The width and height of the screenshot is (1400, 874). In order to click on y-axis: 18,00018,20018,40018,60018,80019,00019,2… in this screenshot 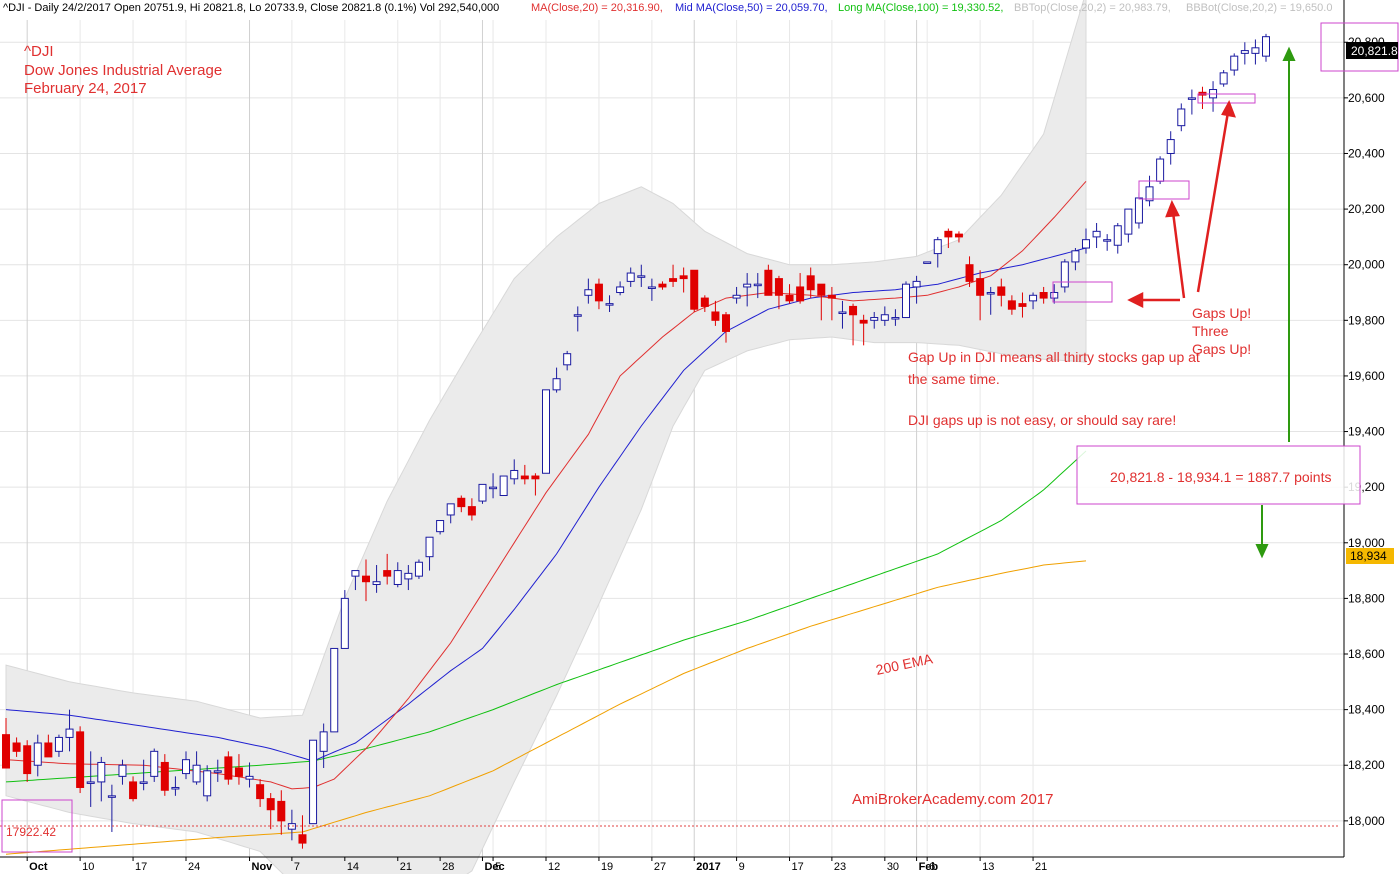, I will do `click(1364, 428)`.